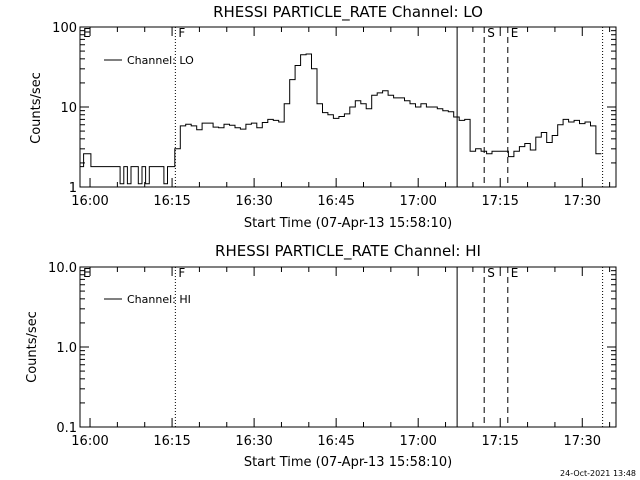  Describe the element at coordinates (64, 28) in the screenshot. I see `chart-lo-ytick-label: 100` at that location.